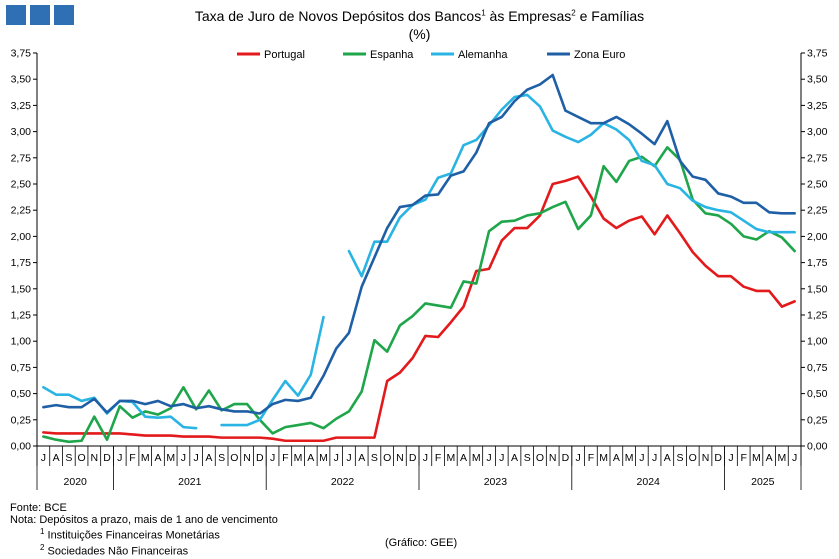 The image size is (839, 559). Describe the element at coordinates (817, 237) in the screenshot. I see `y-tick-label-right: 2,00` at that location.